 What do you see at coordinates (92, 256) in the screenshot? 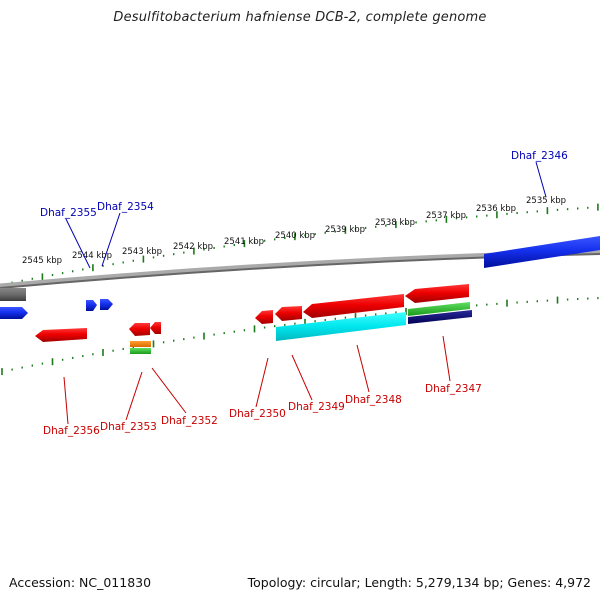
I see `ruler-label: 2544 kbp` at bounding box center [92, 256].